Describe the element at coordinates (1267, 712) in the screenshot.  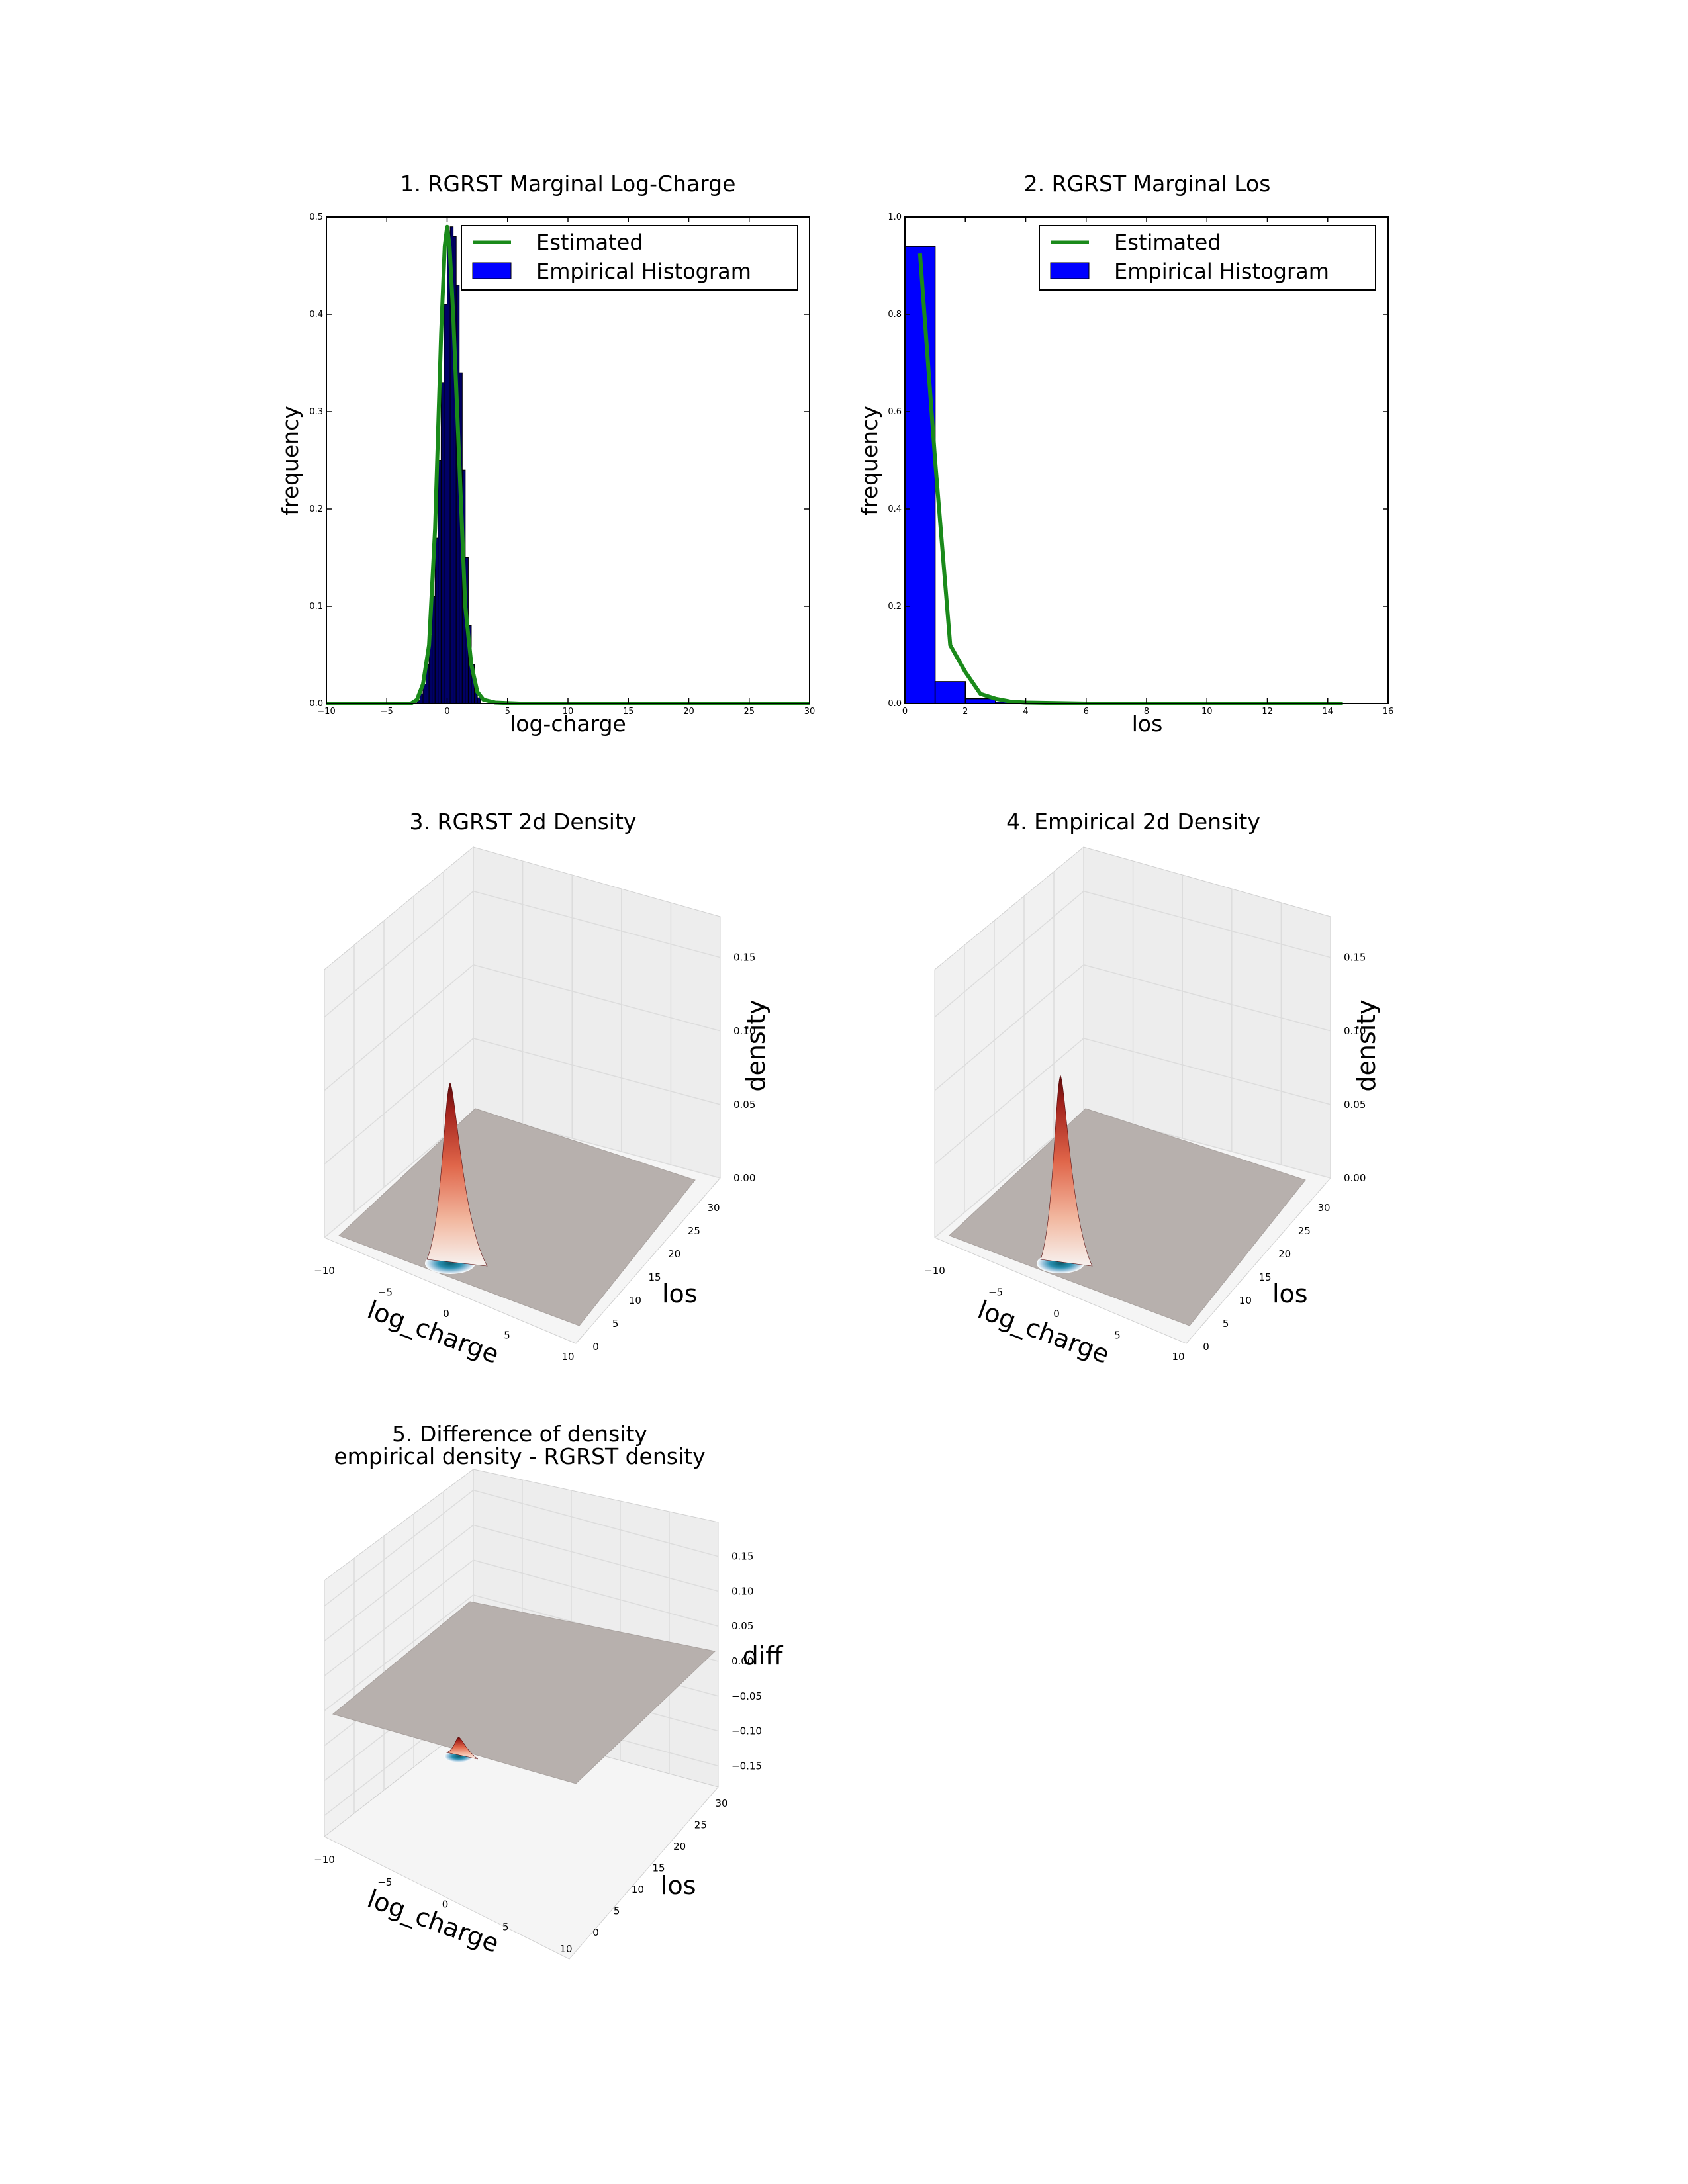
I see `x-tick-label: 12` at that location.